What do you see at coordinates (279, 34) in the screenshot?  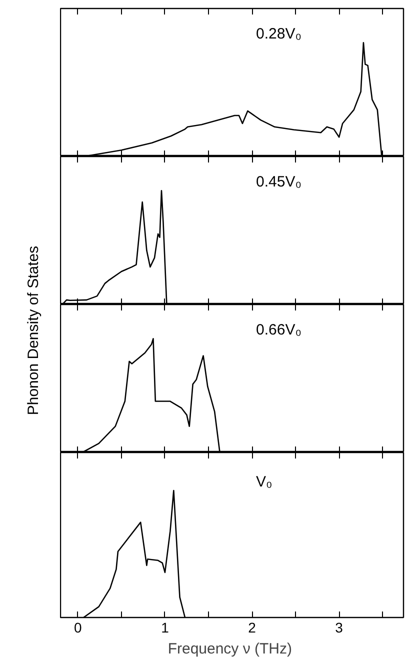 I see `annotation: 0.28V₀` at bounding box center [279, 34].